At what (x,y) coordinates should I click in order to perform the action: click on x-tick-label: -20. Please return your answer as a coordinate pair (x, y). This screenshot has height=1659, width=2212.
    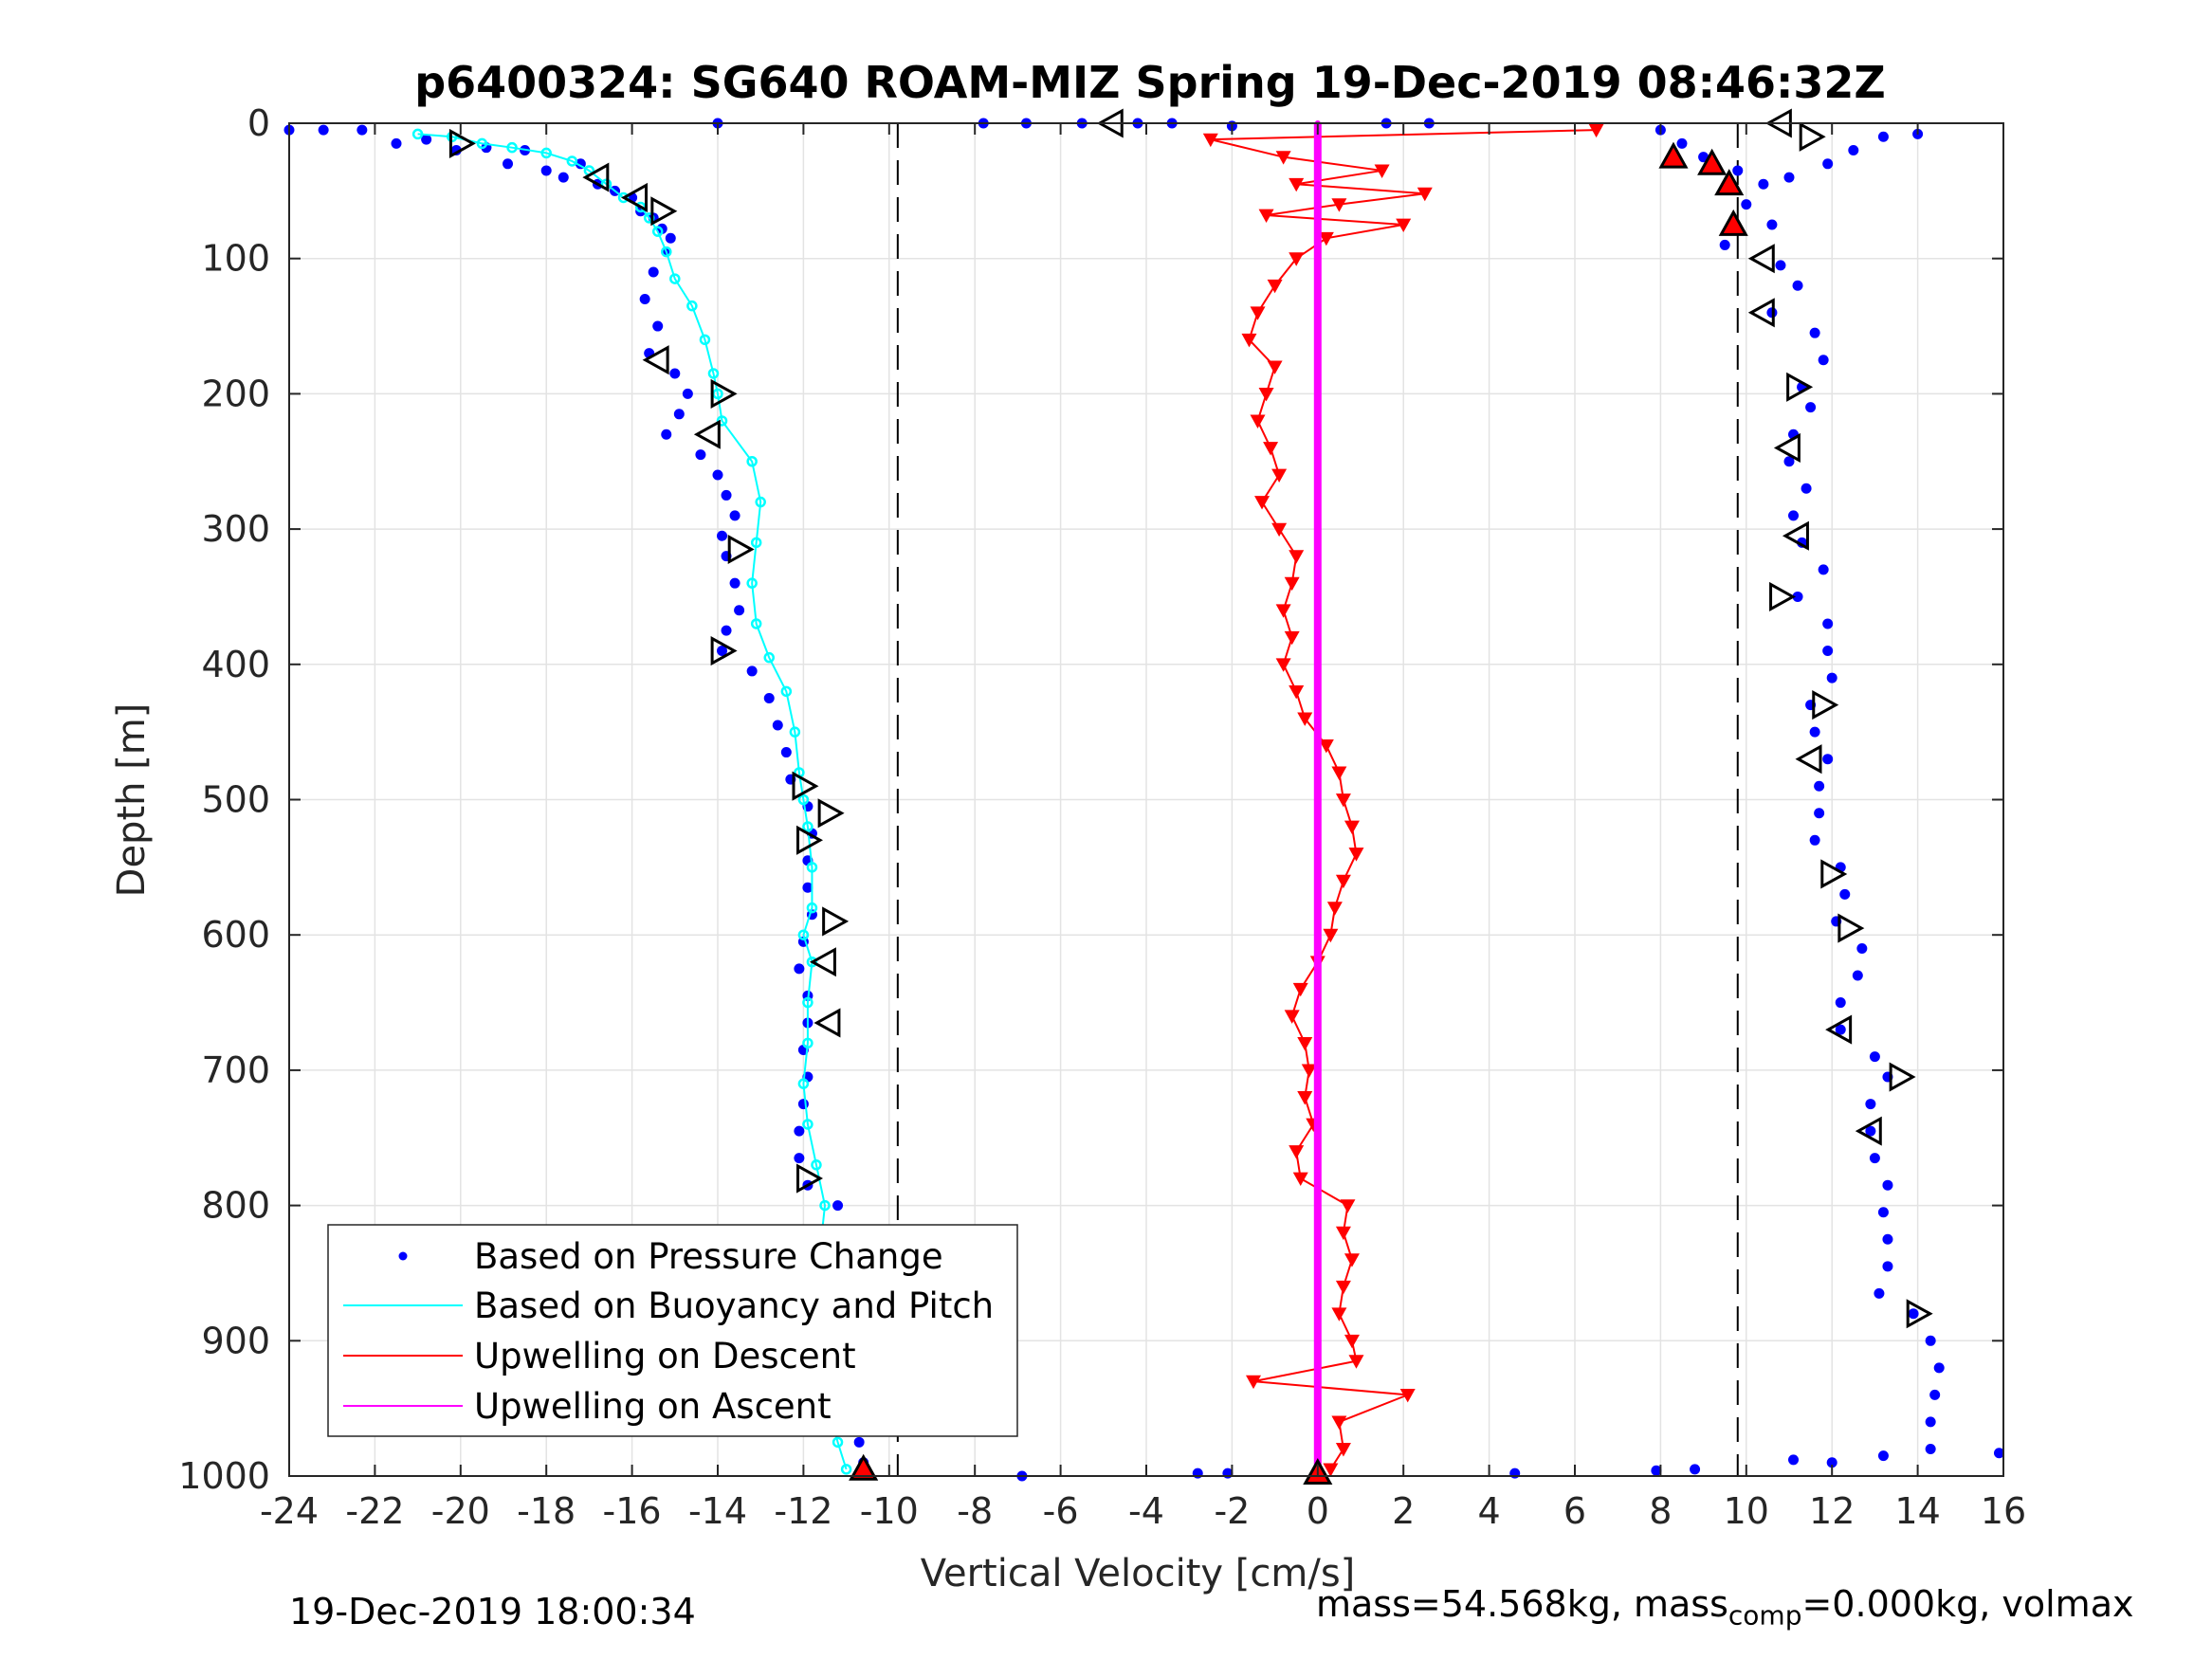
    Looking at the image, I should click on (460, 1511).